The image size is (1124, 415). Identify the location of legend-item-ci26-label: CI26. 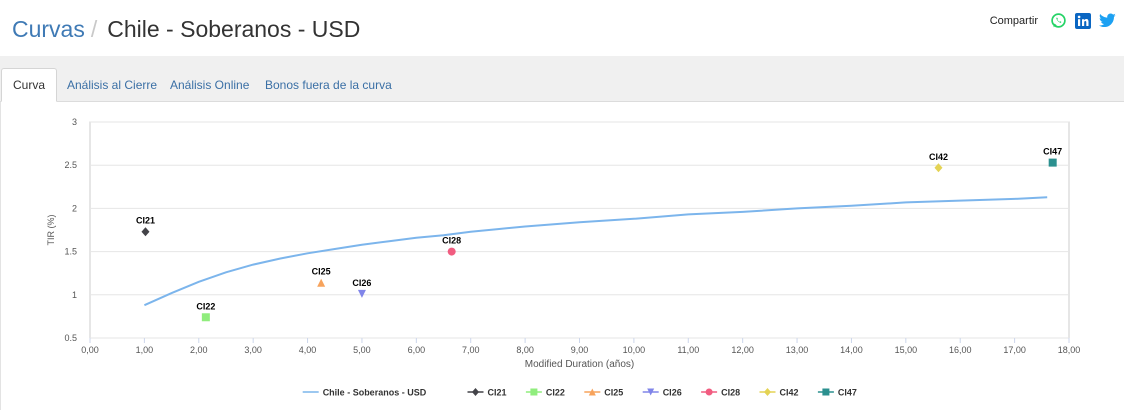
(672, 393).